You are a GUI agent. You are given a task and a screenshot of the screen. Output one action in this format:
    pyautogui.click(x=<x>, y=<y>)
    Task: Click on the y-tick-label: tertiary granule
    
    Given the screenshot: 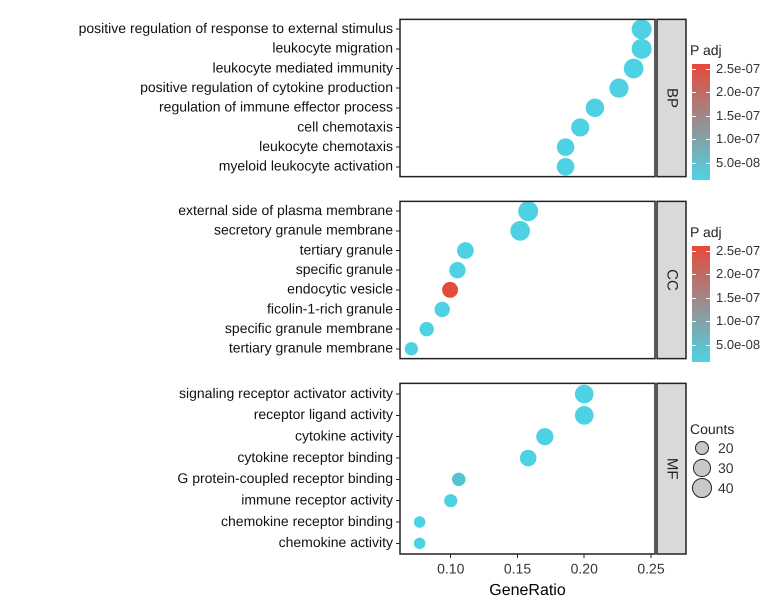 What is the action you would take?
    pyautogui.click(x=347, y=249)
    